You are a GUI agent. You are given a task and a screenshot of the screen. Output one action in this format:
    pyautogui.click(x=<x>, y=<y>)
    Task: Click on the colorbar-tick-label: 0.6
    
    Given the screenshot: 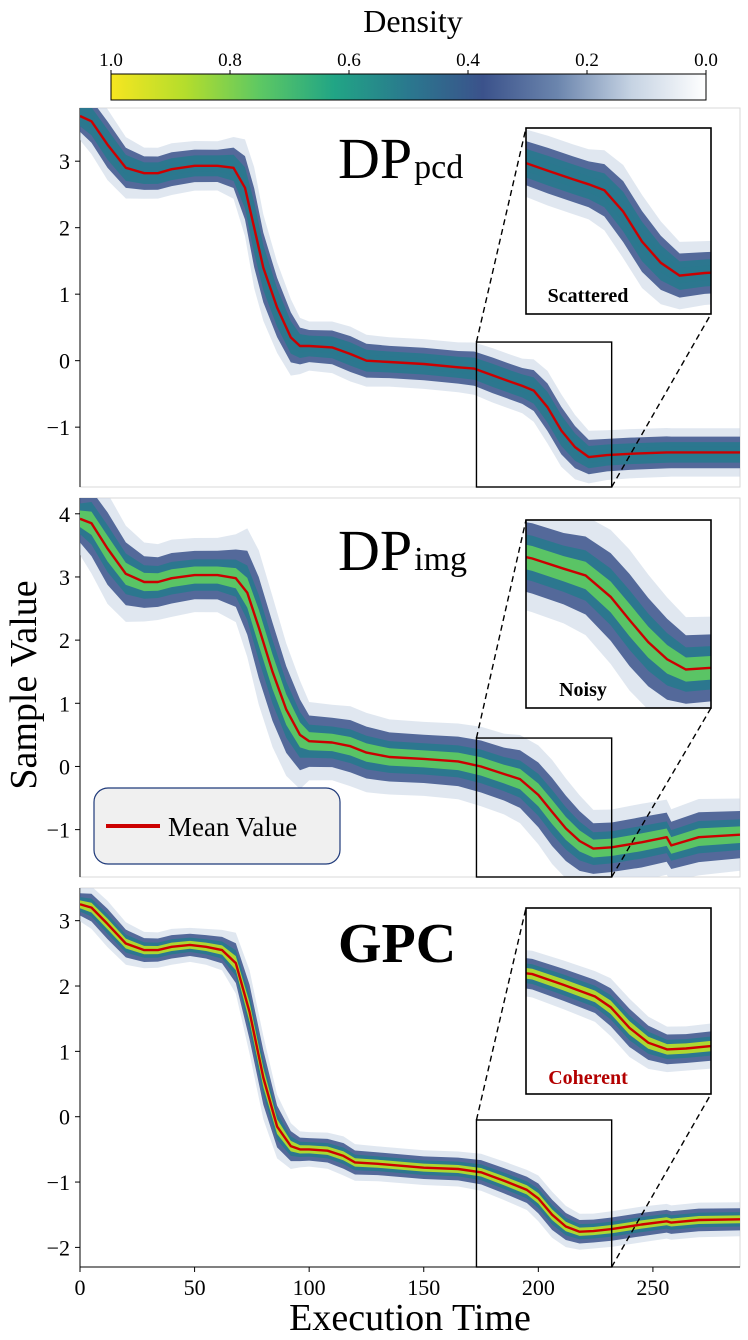 What is the action you would take?
    pyautogui.click(x=349, y=60)
    